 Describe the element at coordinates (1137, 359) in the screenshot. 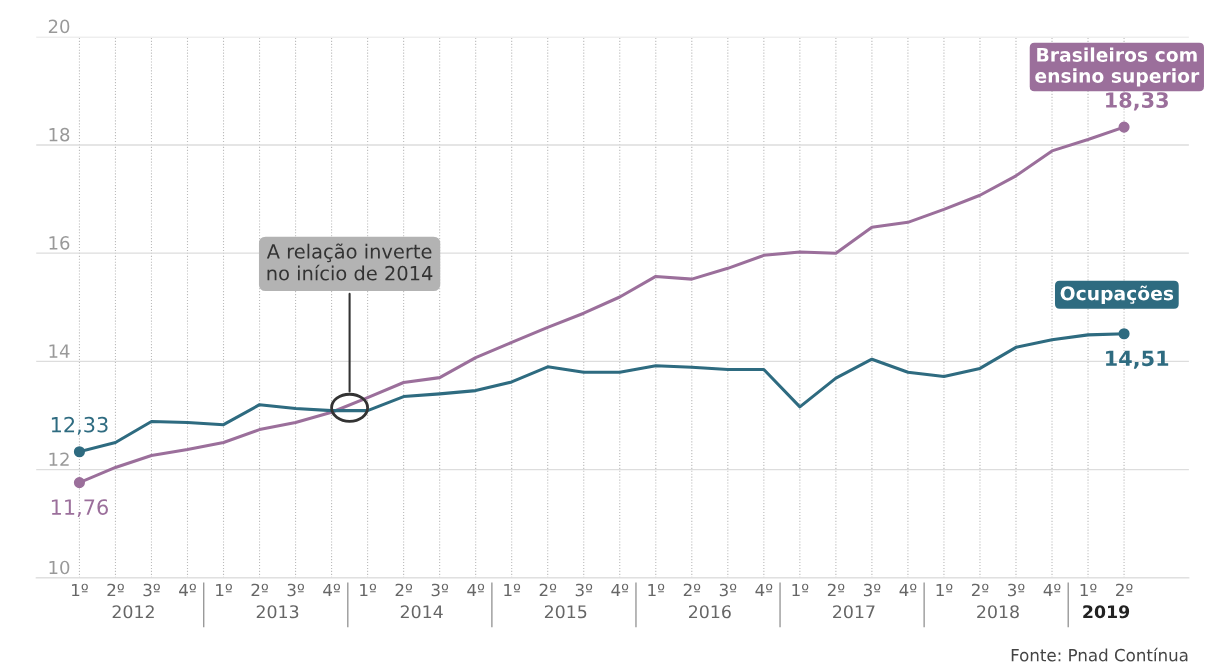

I see `data-label: 14,51` at that location.